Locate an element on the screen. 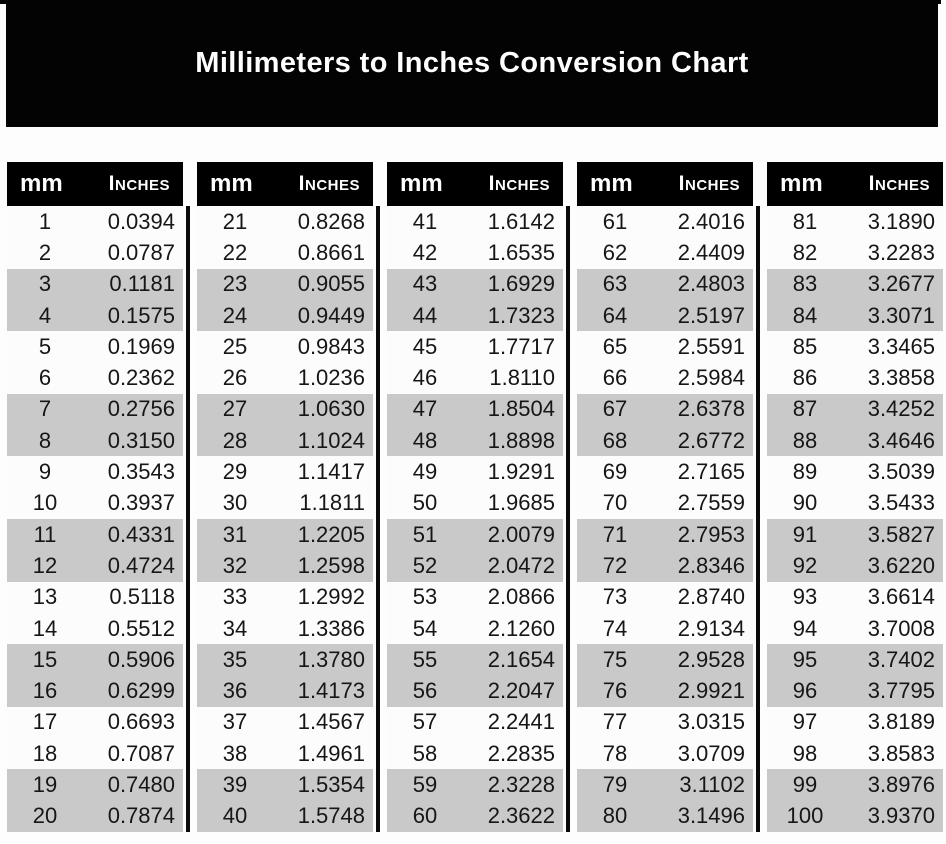 Image resolution: width=946 pixels, height=844 pixels. mm-value-cell: 56 is located at coordinates (425, 691).